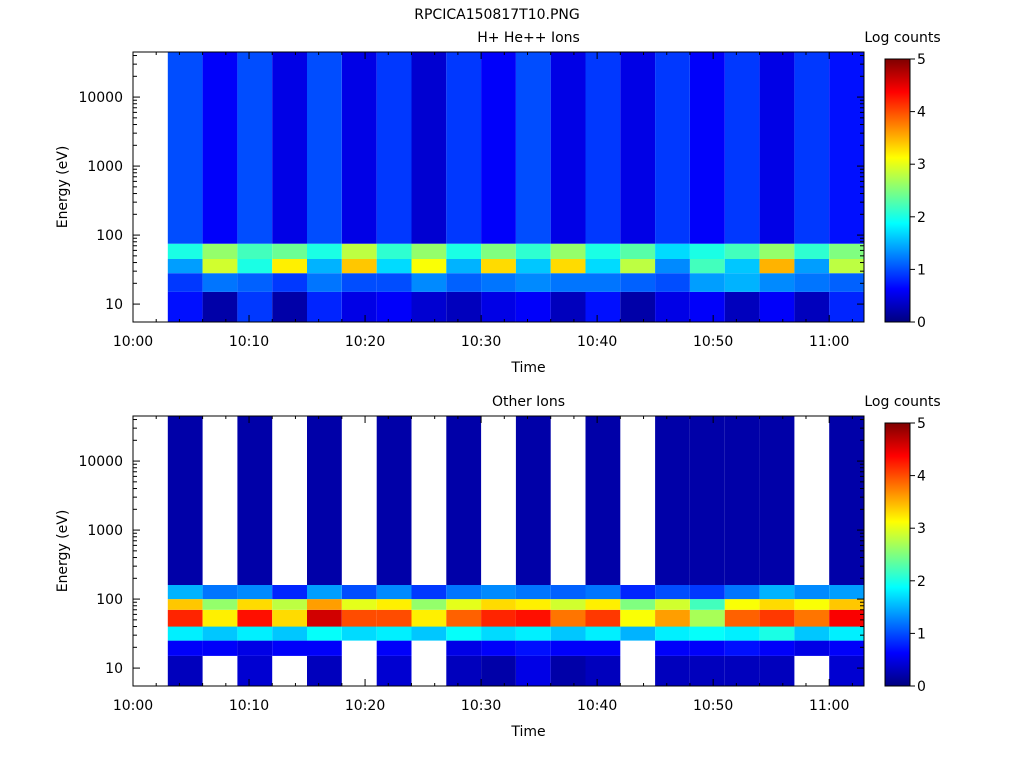 This screenshot has height=768, width=1024. What do you see at coordinates (63, 187) in the screenshot?
I see `y-axis-label: Energy (eV)` at bounding box center [63, 187].